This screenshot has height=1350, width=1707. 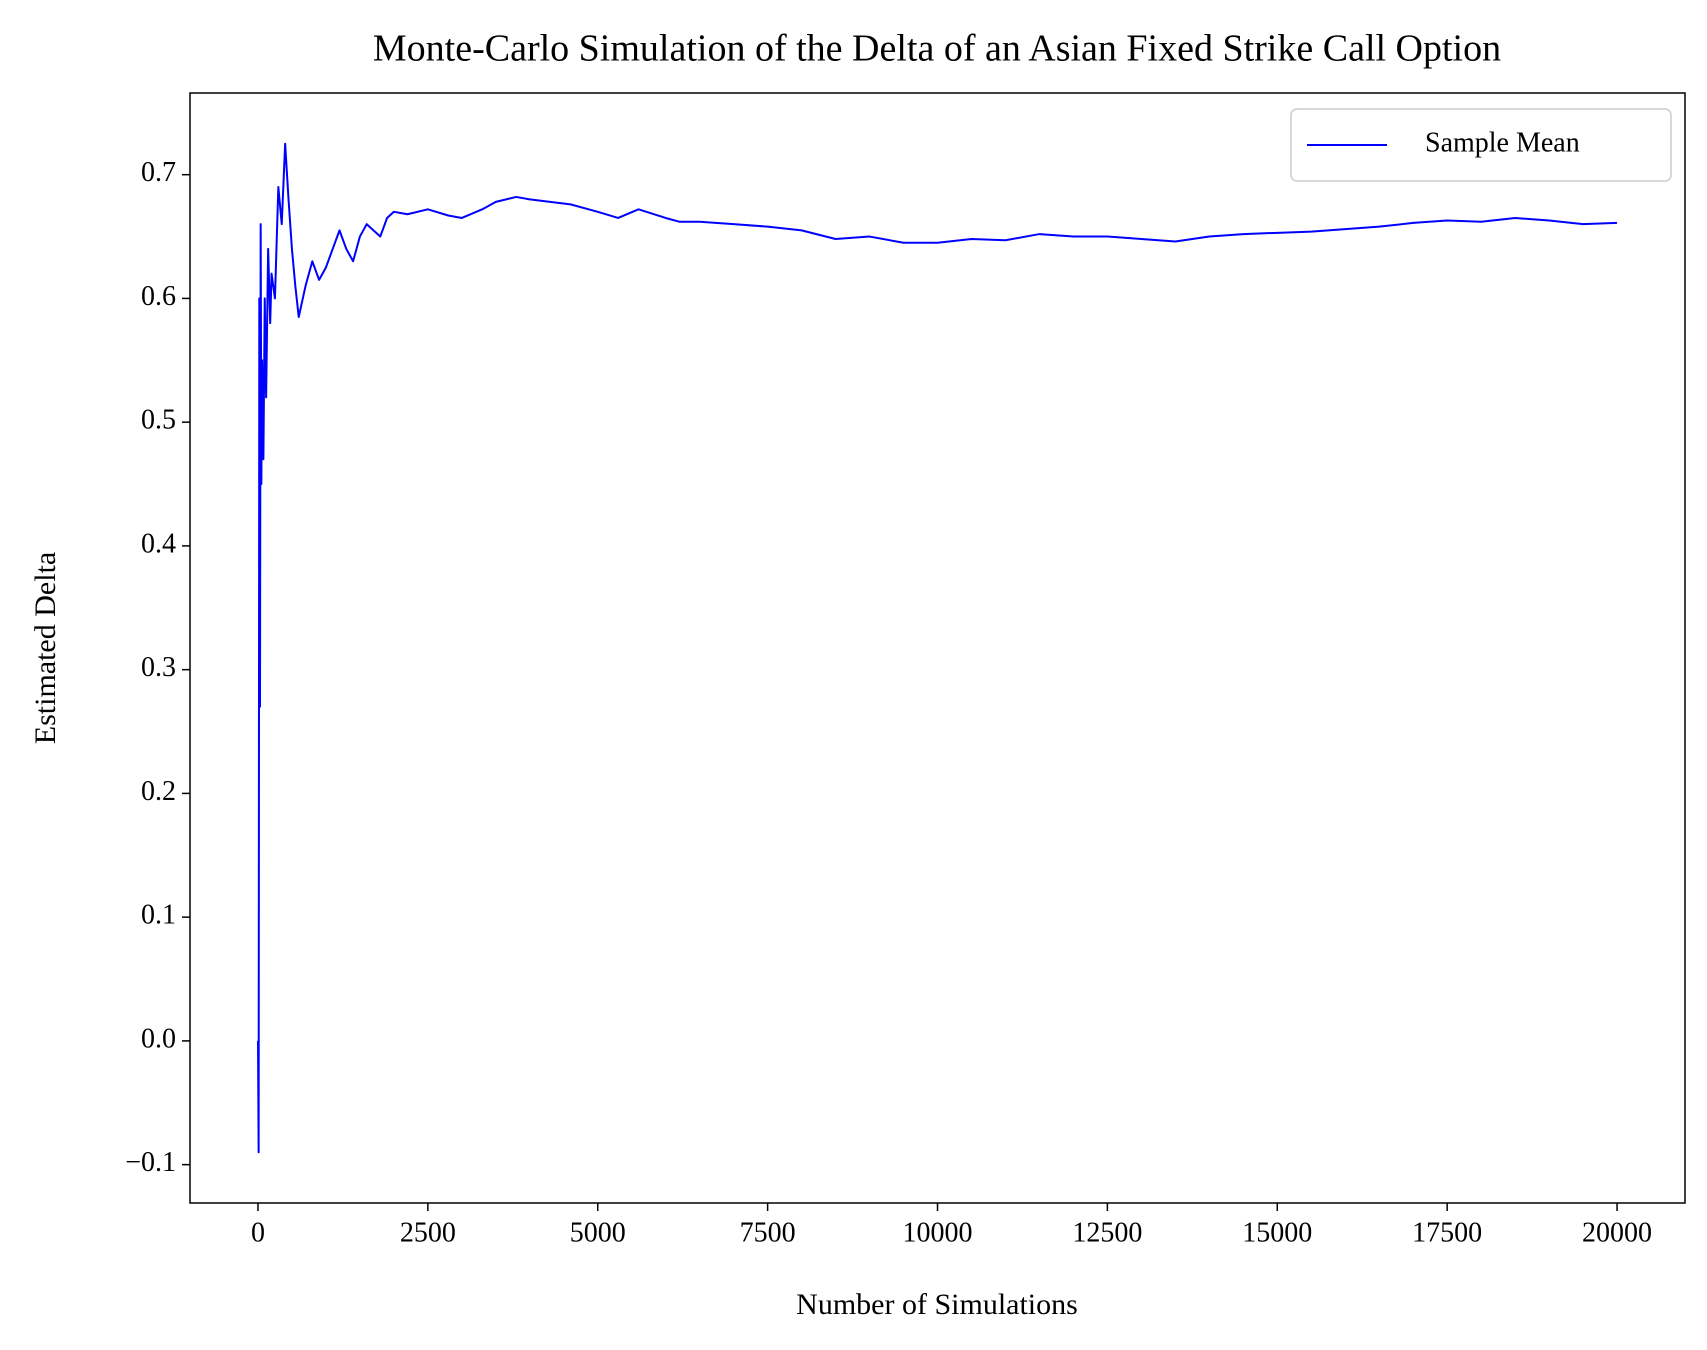 I want to click on x-tick-label: 20000, so click(x=1617, y=1232).